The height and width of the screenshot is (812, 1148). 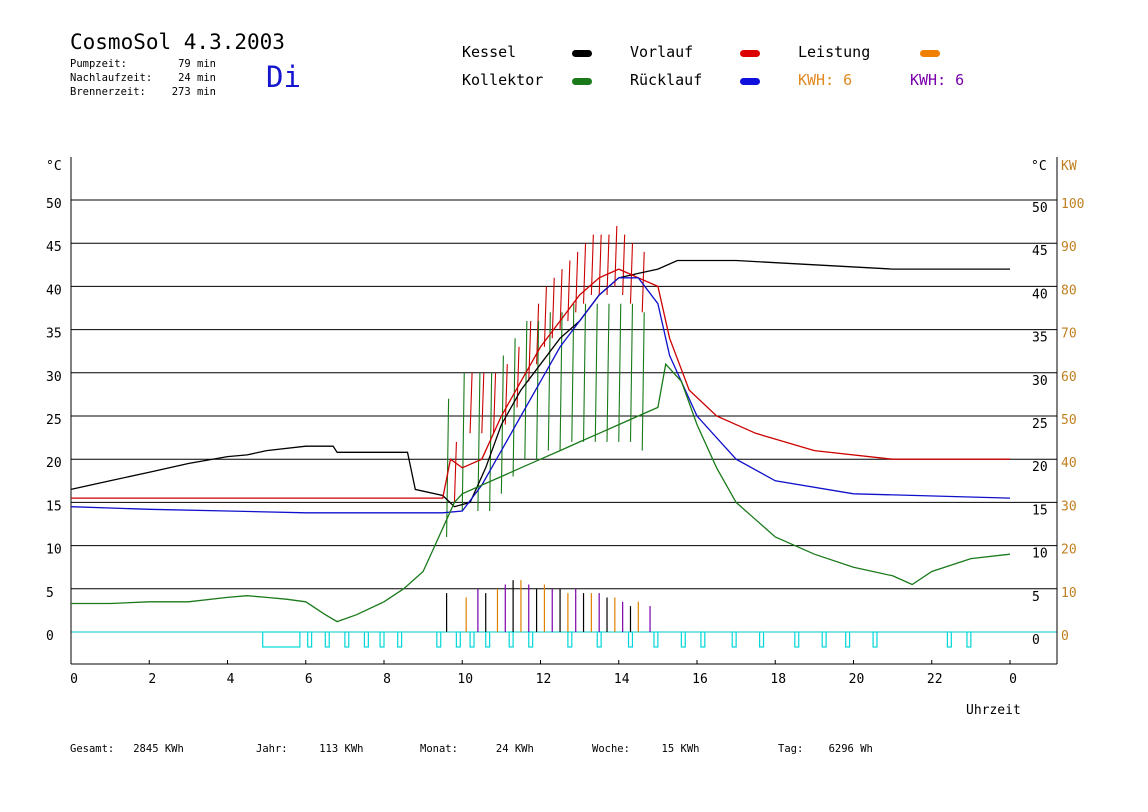 I want to click on kw-tick: 10, so click(x=1069, y=593).